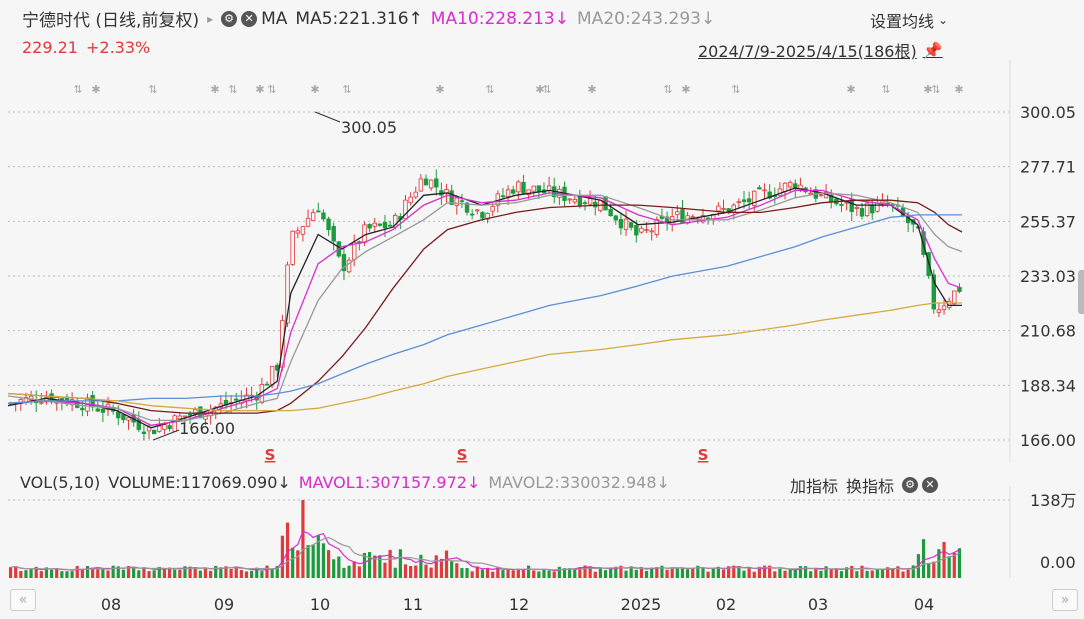  I want to click on pin-icon: 📌, so click(932, 50).